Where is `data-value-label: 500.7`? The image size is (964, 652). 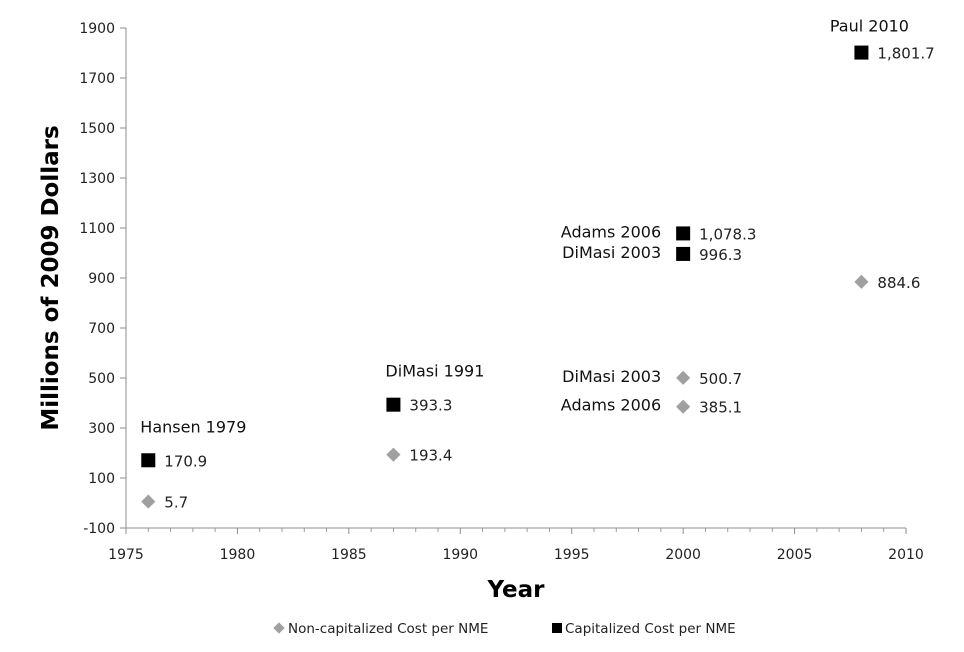
data-value-label: 500.7 is located at coordinates (720, 379).